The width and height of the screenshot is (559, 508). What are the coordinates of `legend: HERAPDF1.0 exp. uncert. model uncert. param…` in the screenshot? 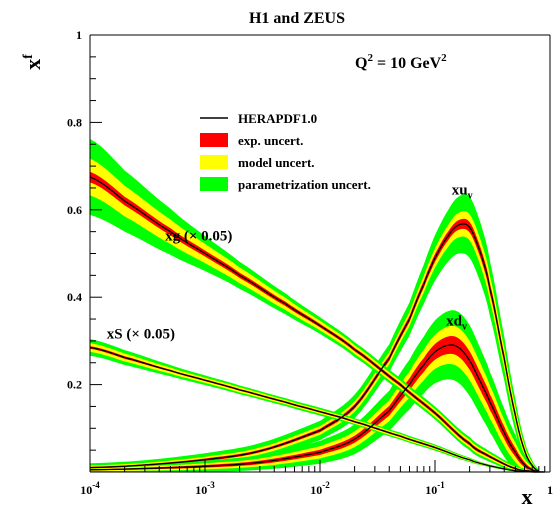 It's located at (285, 151).